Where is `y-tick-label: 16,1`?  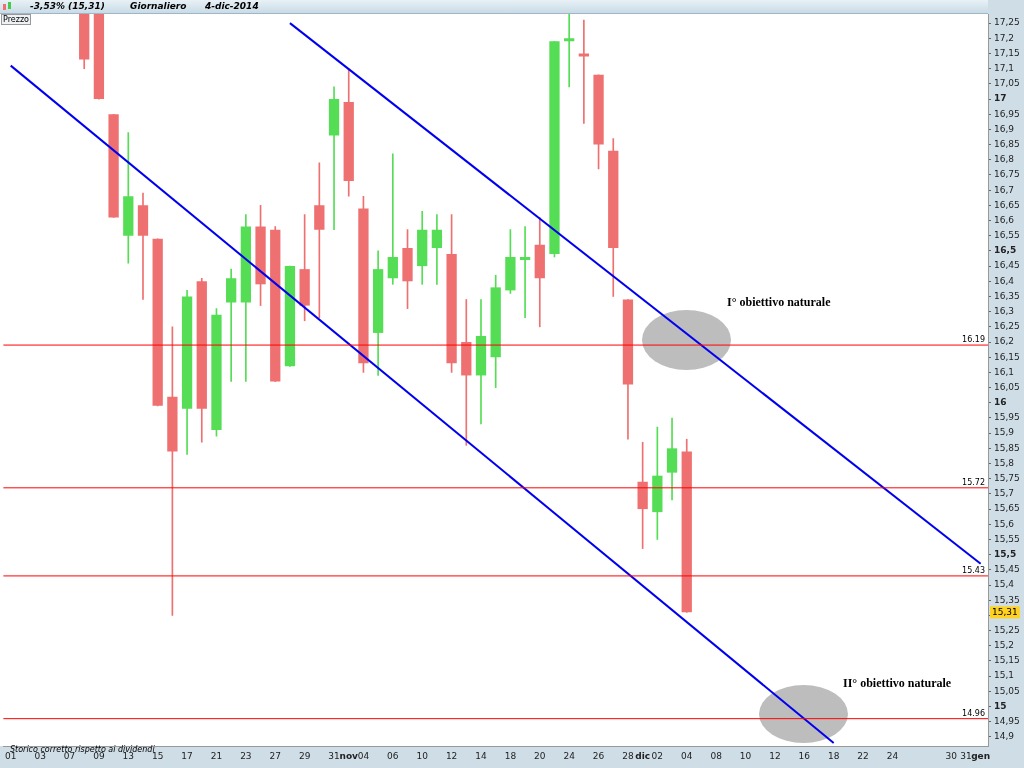
y-tick-label: 16,1 is located at coordinates (1004, 371).